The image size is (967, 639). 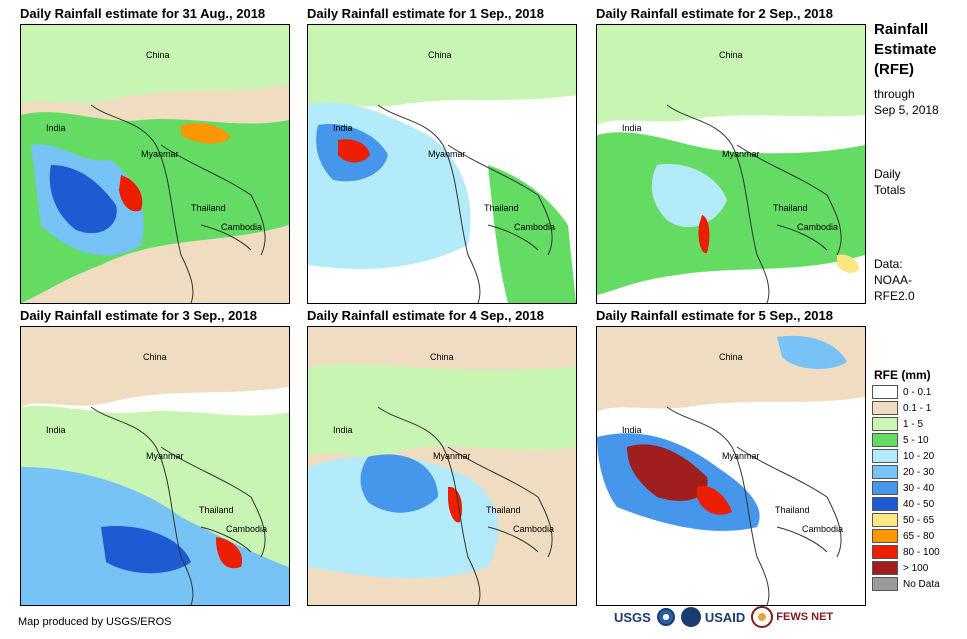 I want to click on legend-label: 5 - 10, so click(x=916, y=440).